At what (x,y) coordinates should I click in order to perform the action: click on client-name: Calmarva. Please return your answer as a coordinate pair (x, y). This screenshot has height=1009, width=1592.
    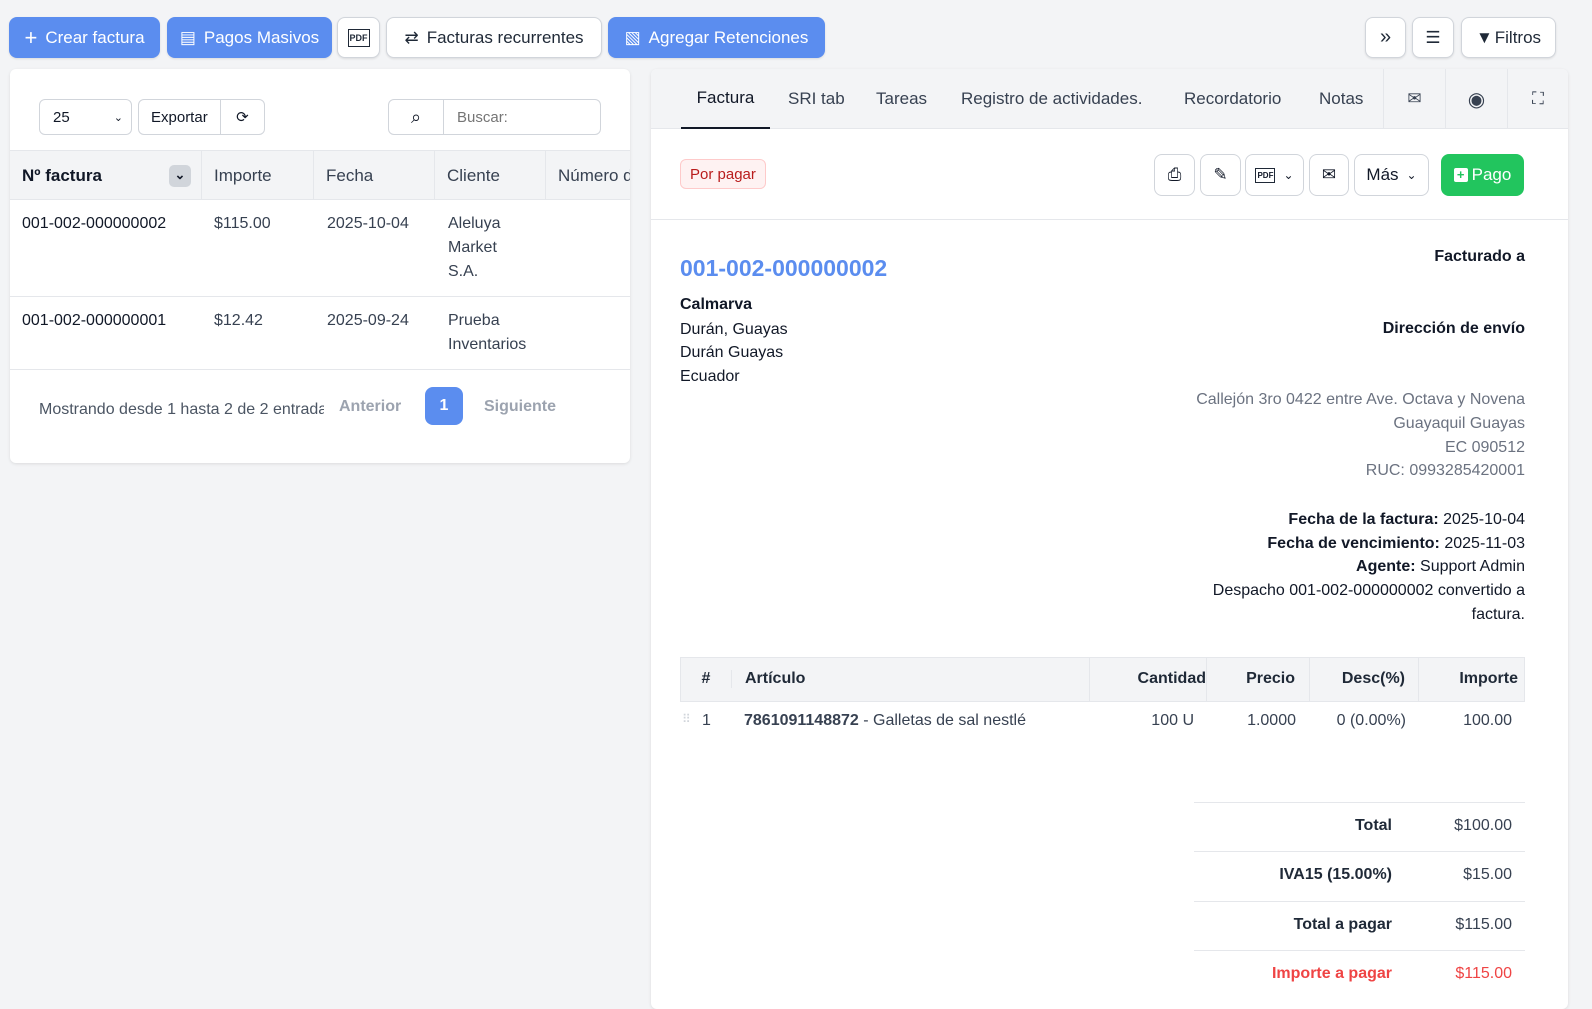
    Looking at the image, I should click on (716, 304).